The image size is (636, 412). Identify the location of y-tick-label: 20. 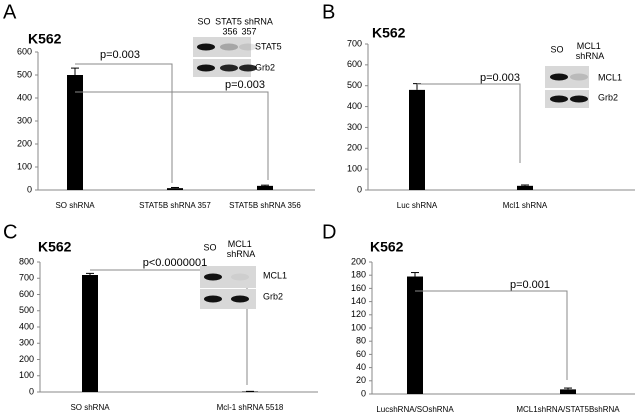
(361, 380).